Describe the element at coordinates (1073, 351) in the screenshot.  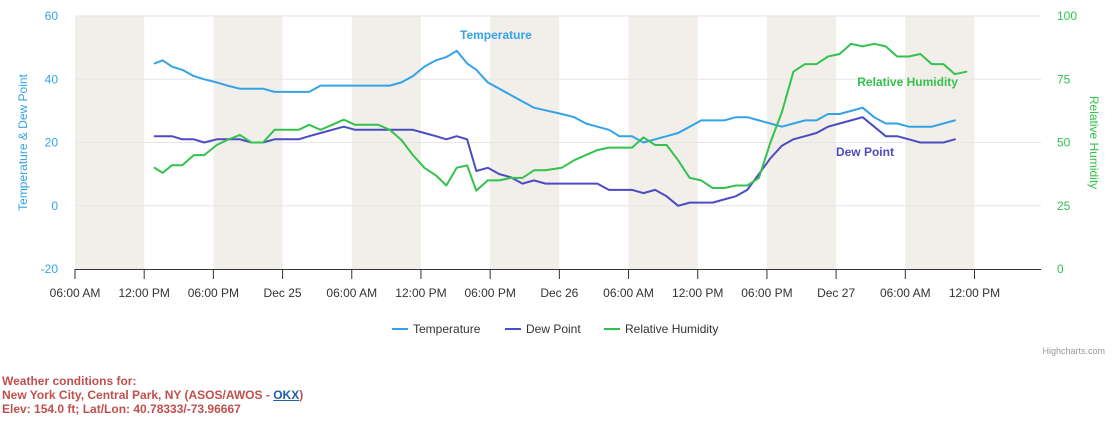
I see `credits-link: Highcharts.com` at that location.